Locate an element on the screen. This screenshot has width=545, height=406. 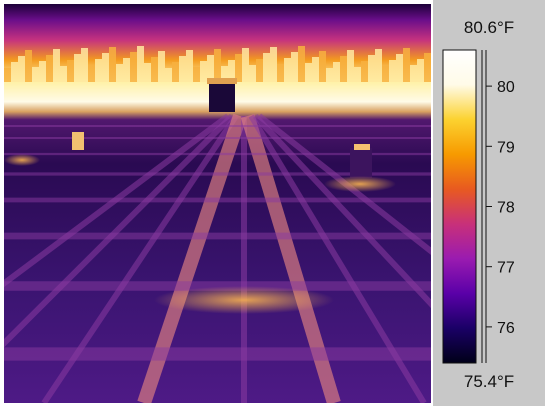
colorbar-tick-label: 80 is located at coordinates (506, 87).